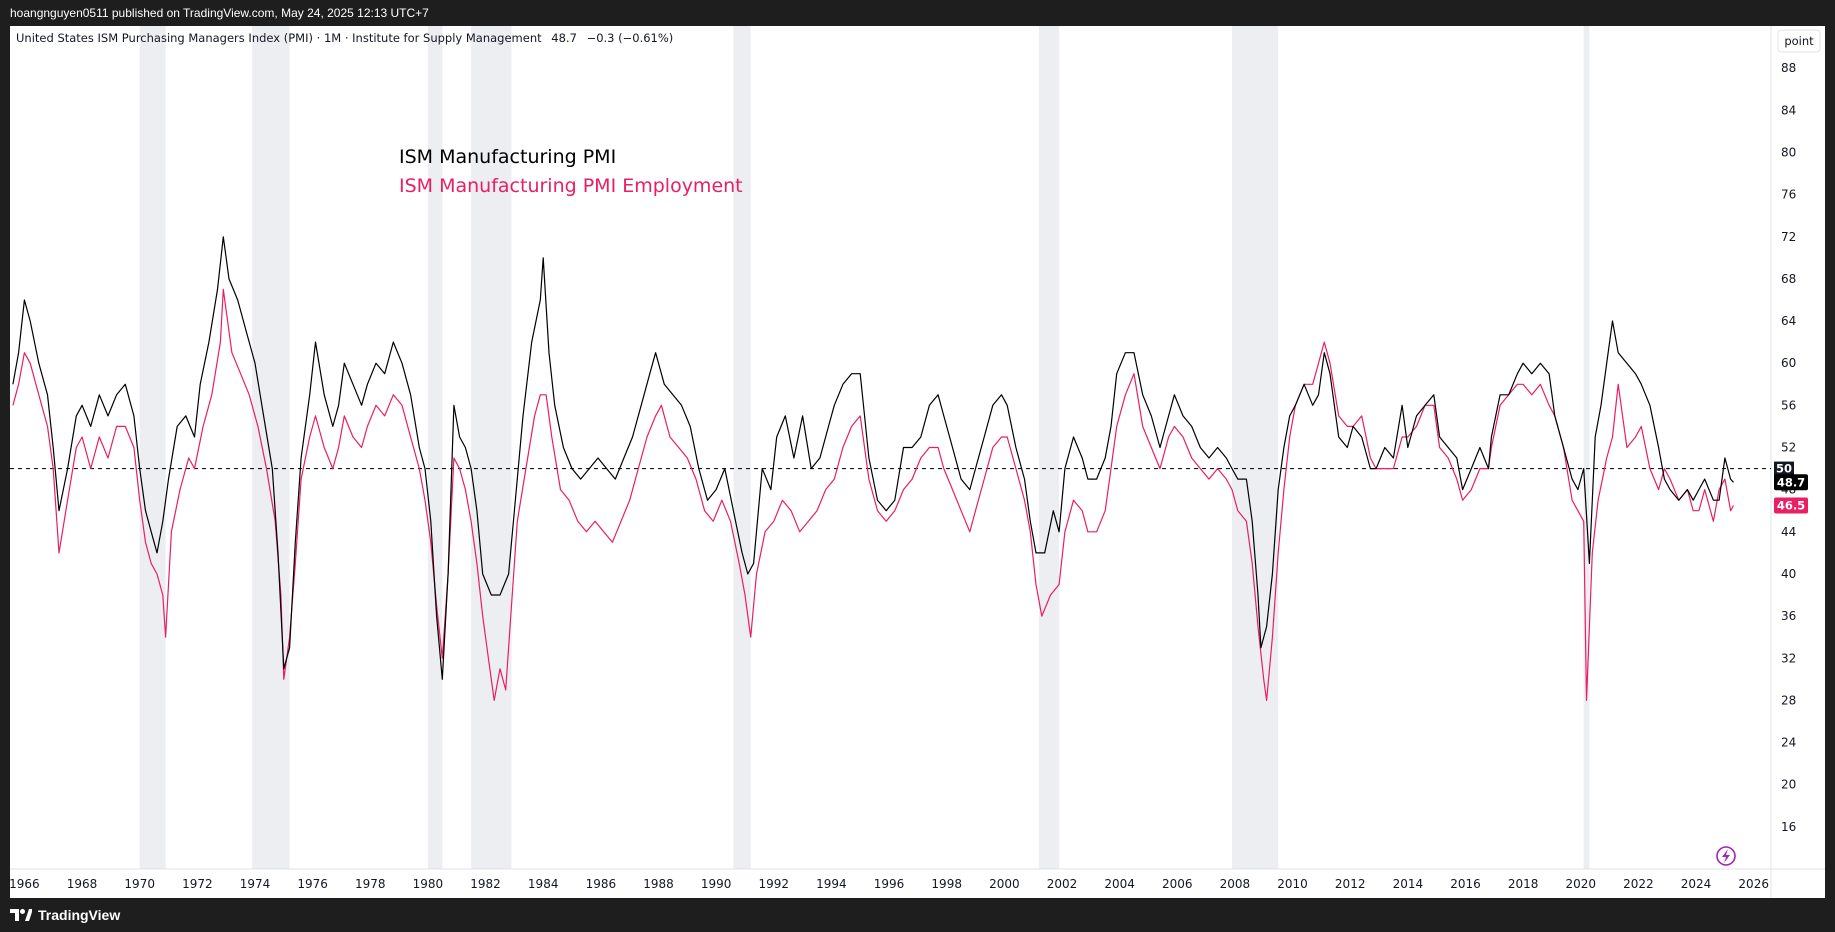 The width and height of the screenshot is (1835, 932). I want to click on x-tick-label: 2016, so click(1465, 884).